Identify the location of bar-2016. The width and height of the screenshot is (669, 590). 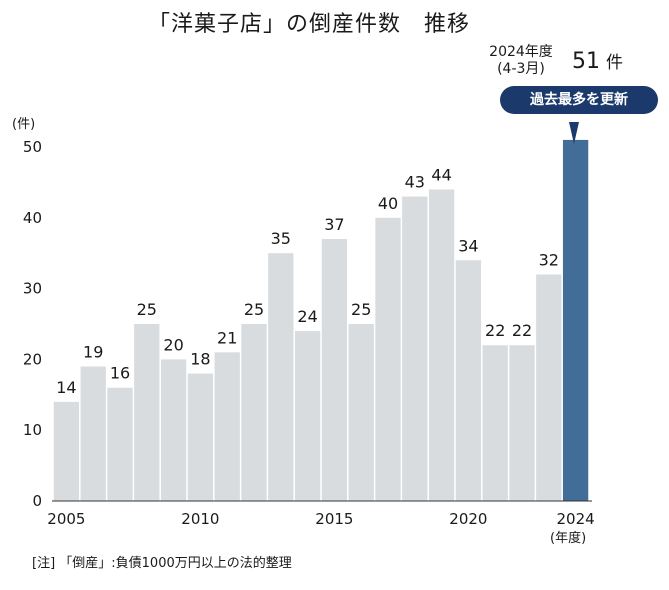
(361, 412).